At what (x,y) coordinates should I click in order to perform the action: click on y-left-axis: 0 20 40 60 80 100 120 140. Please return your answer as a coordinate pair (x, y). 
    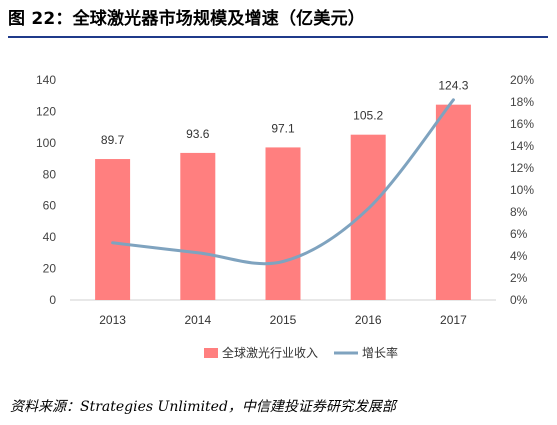
    Looking at the image, I should click on (46, 190).